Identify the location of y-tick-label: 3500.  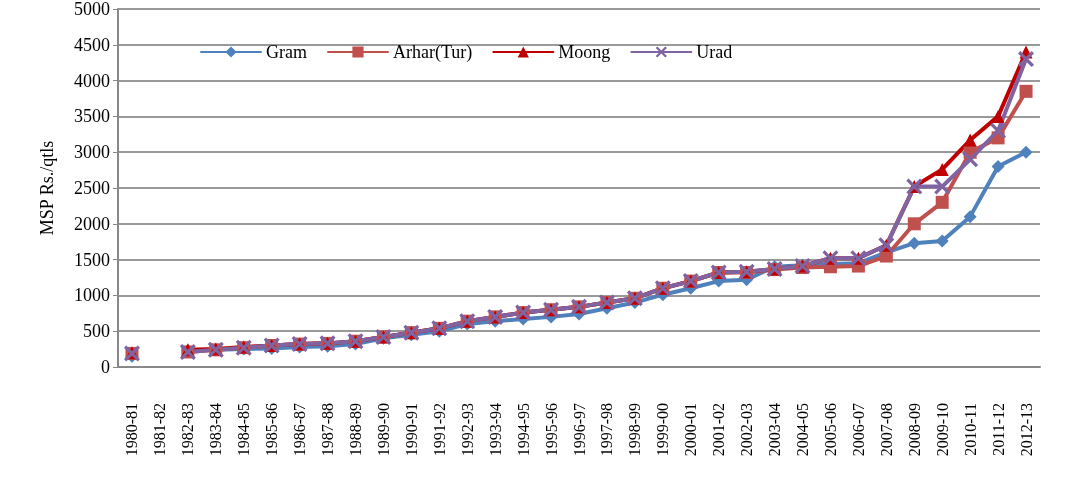
(92, 116).